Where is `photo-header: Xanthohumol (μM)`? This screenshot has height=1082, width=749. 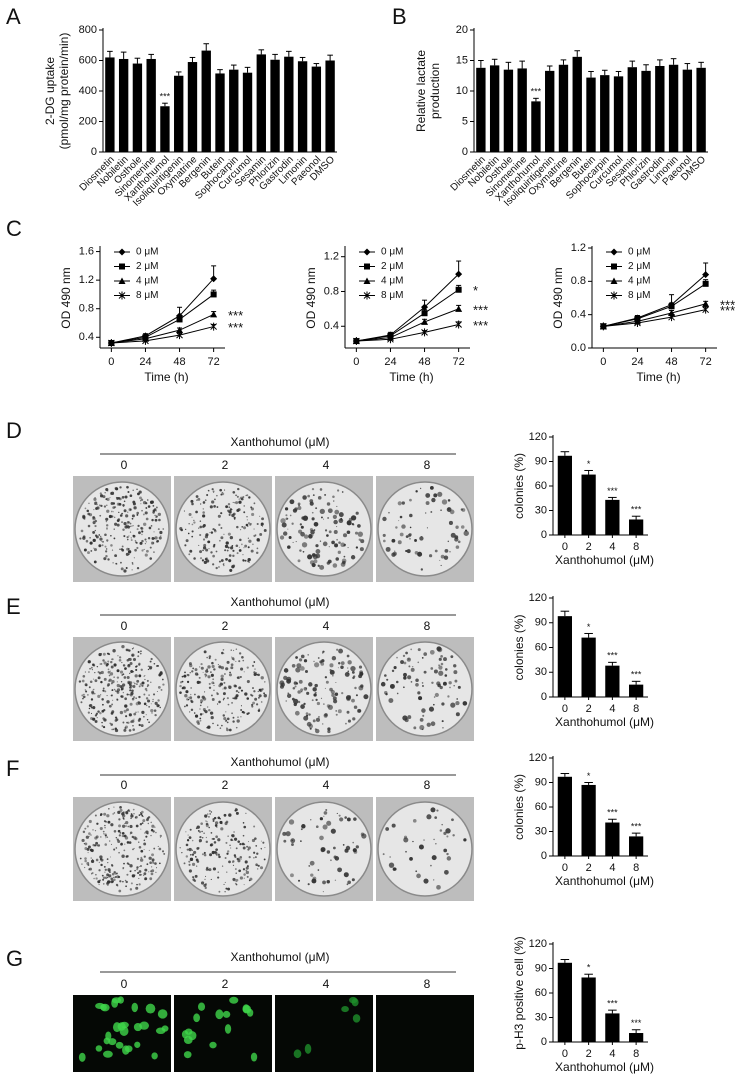 photo-header: Xanthohumol (μM) is located at coordinates (280, 762).